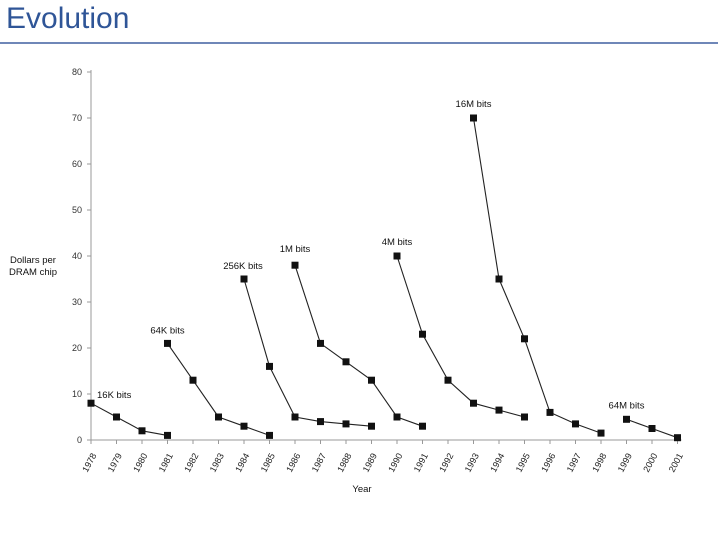 This screenshot has height=540, width=720. What do you see at coordinates (627, 405) in the screenshot?
I see `series-label: 64M bits` at bounding box center [627, 405].